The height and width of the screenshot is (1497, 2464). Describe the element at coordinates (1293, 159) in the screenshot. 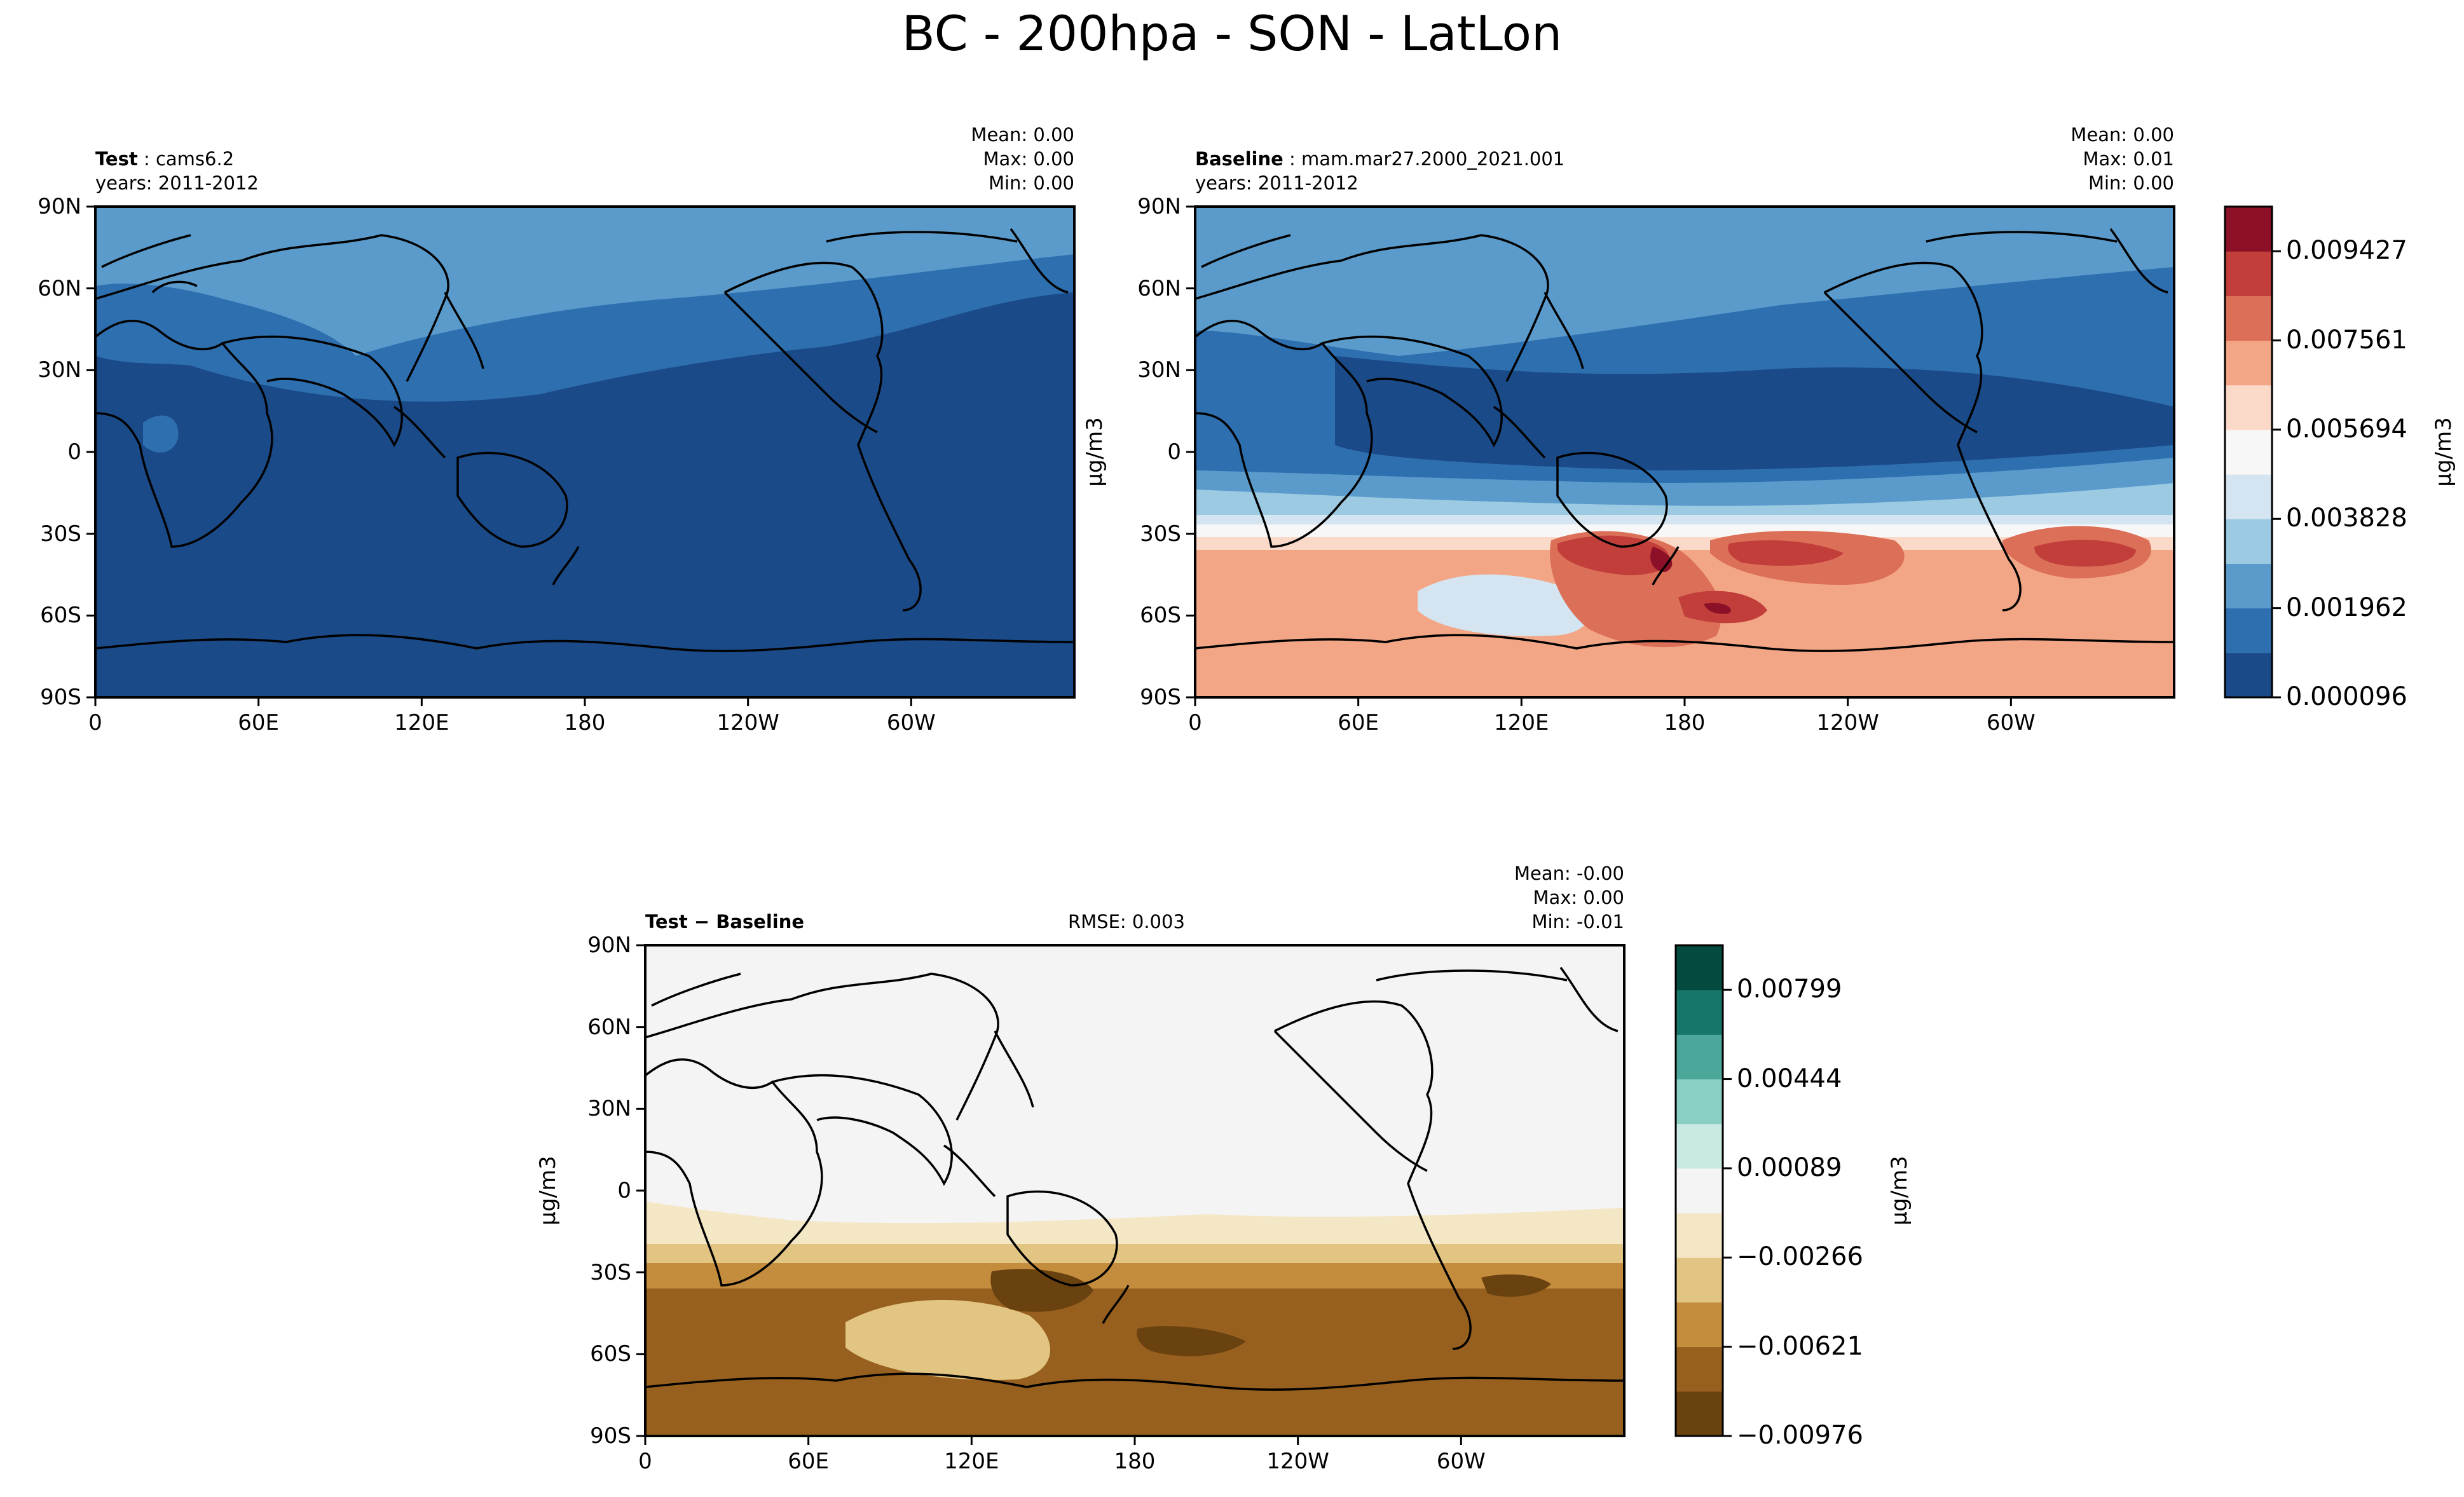

I see `baseline-label-sep: :` at that location.